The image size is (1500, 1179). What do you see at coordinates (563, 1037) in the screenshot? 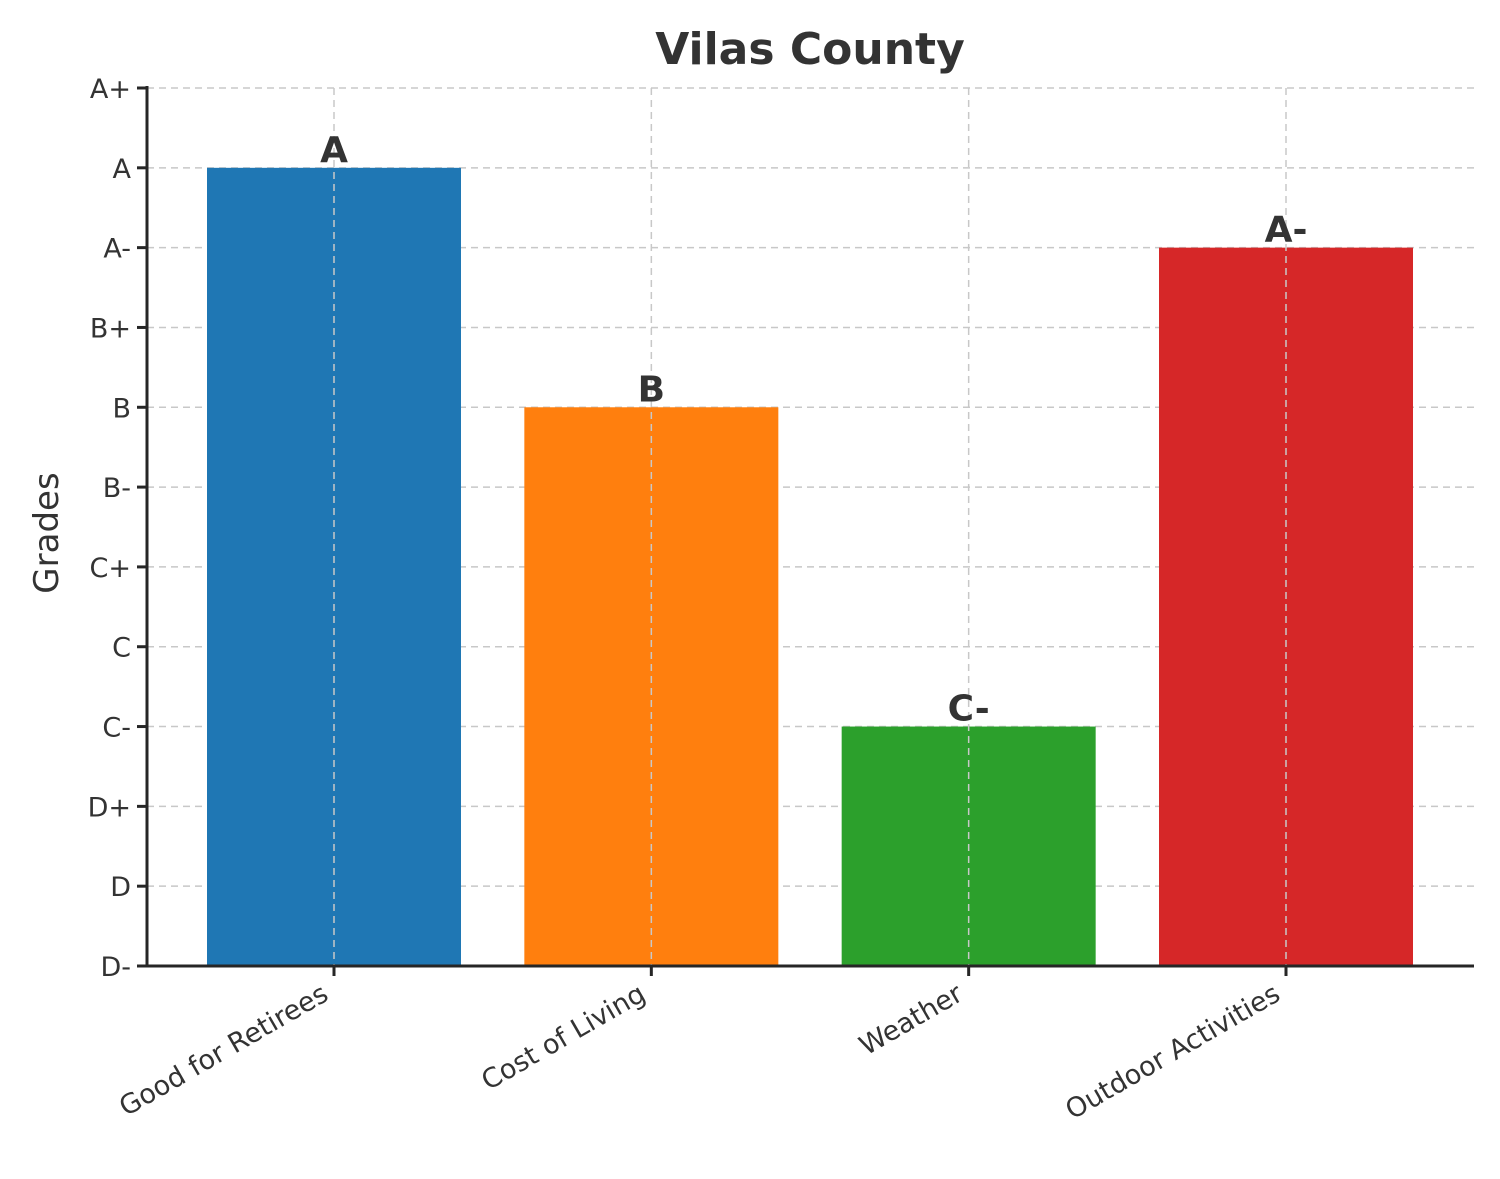
I see `x-tick-label: Cost of Living` at bounding box center [563, 1037].